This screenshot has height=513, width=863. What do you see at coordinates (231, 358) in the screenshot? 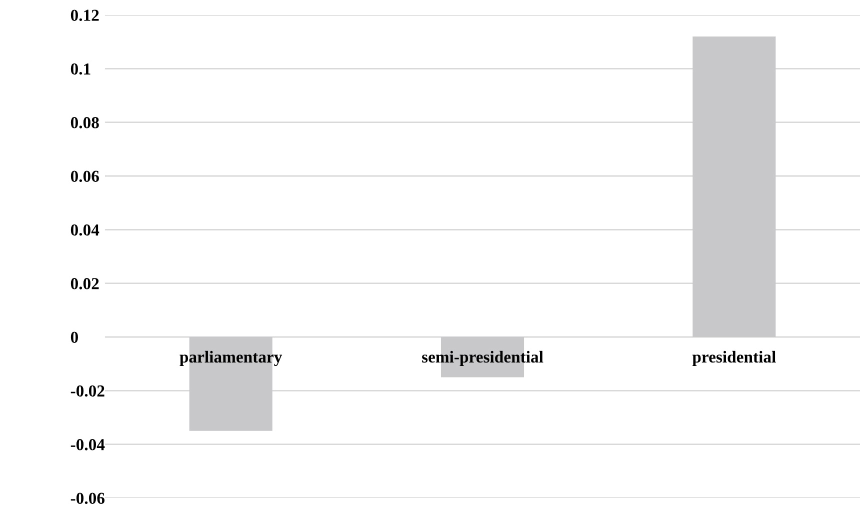
I see `x-tick-label: parliamentary` at bounding box center [231, 358].